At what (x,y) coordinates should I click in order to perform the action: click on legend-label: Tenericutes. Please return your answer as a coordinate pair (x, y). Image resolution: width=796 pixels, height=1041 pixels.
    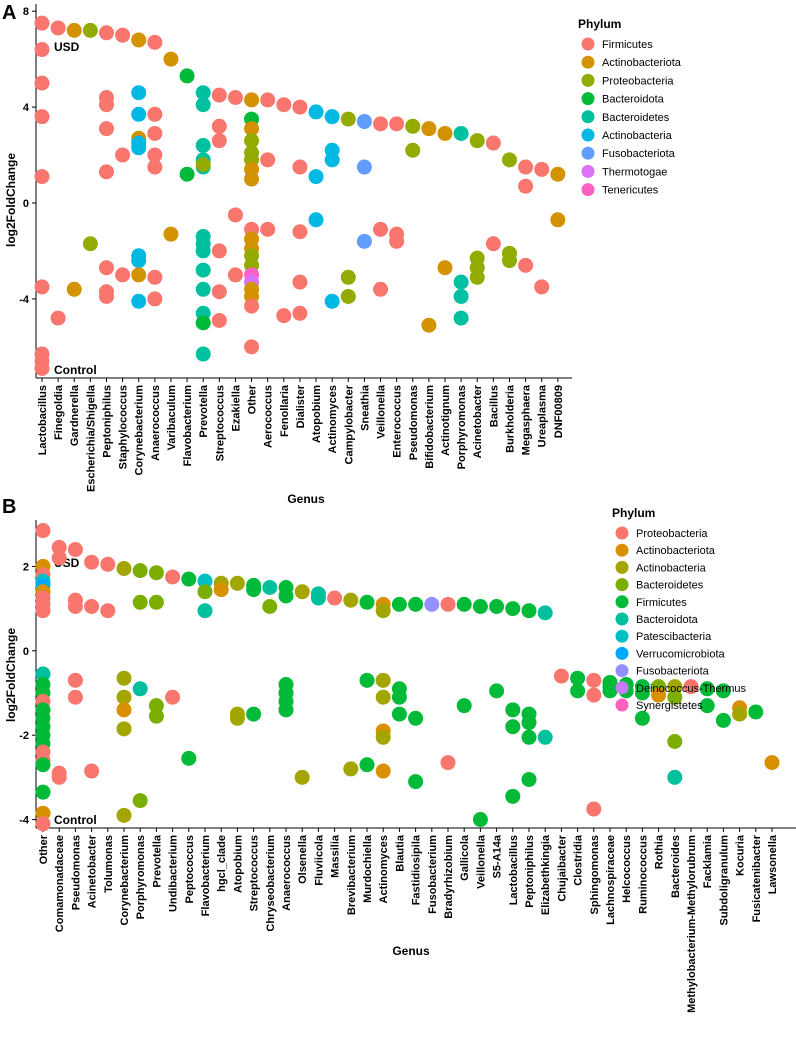
    Looking at the image, I should click on (630, 191).